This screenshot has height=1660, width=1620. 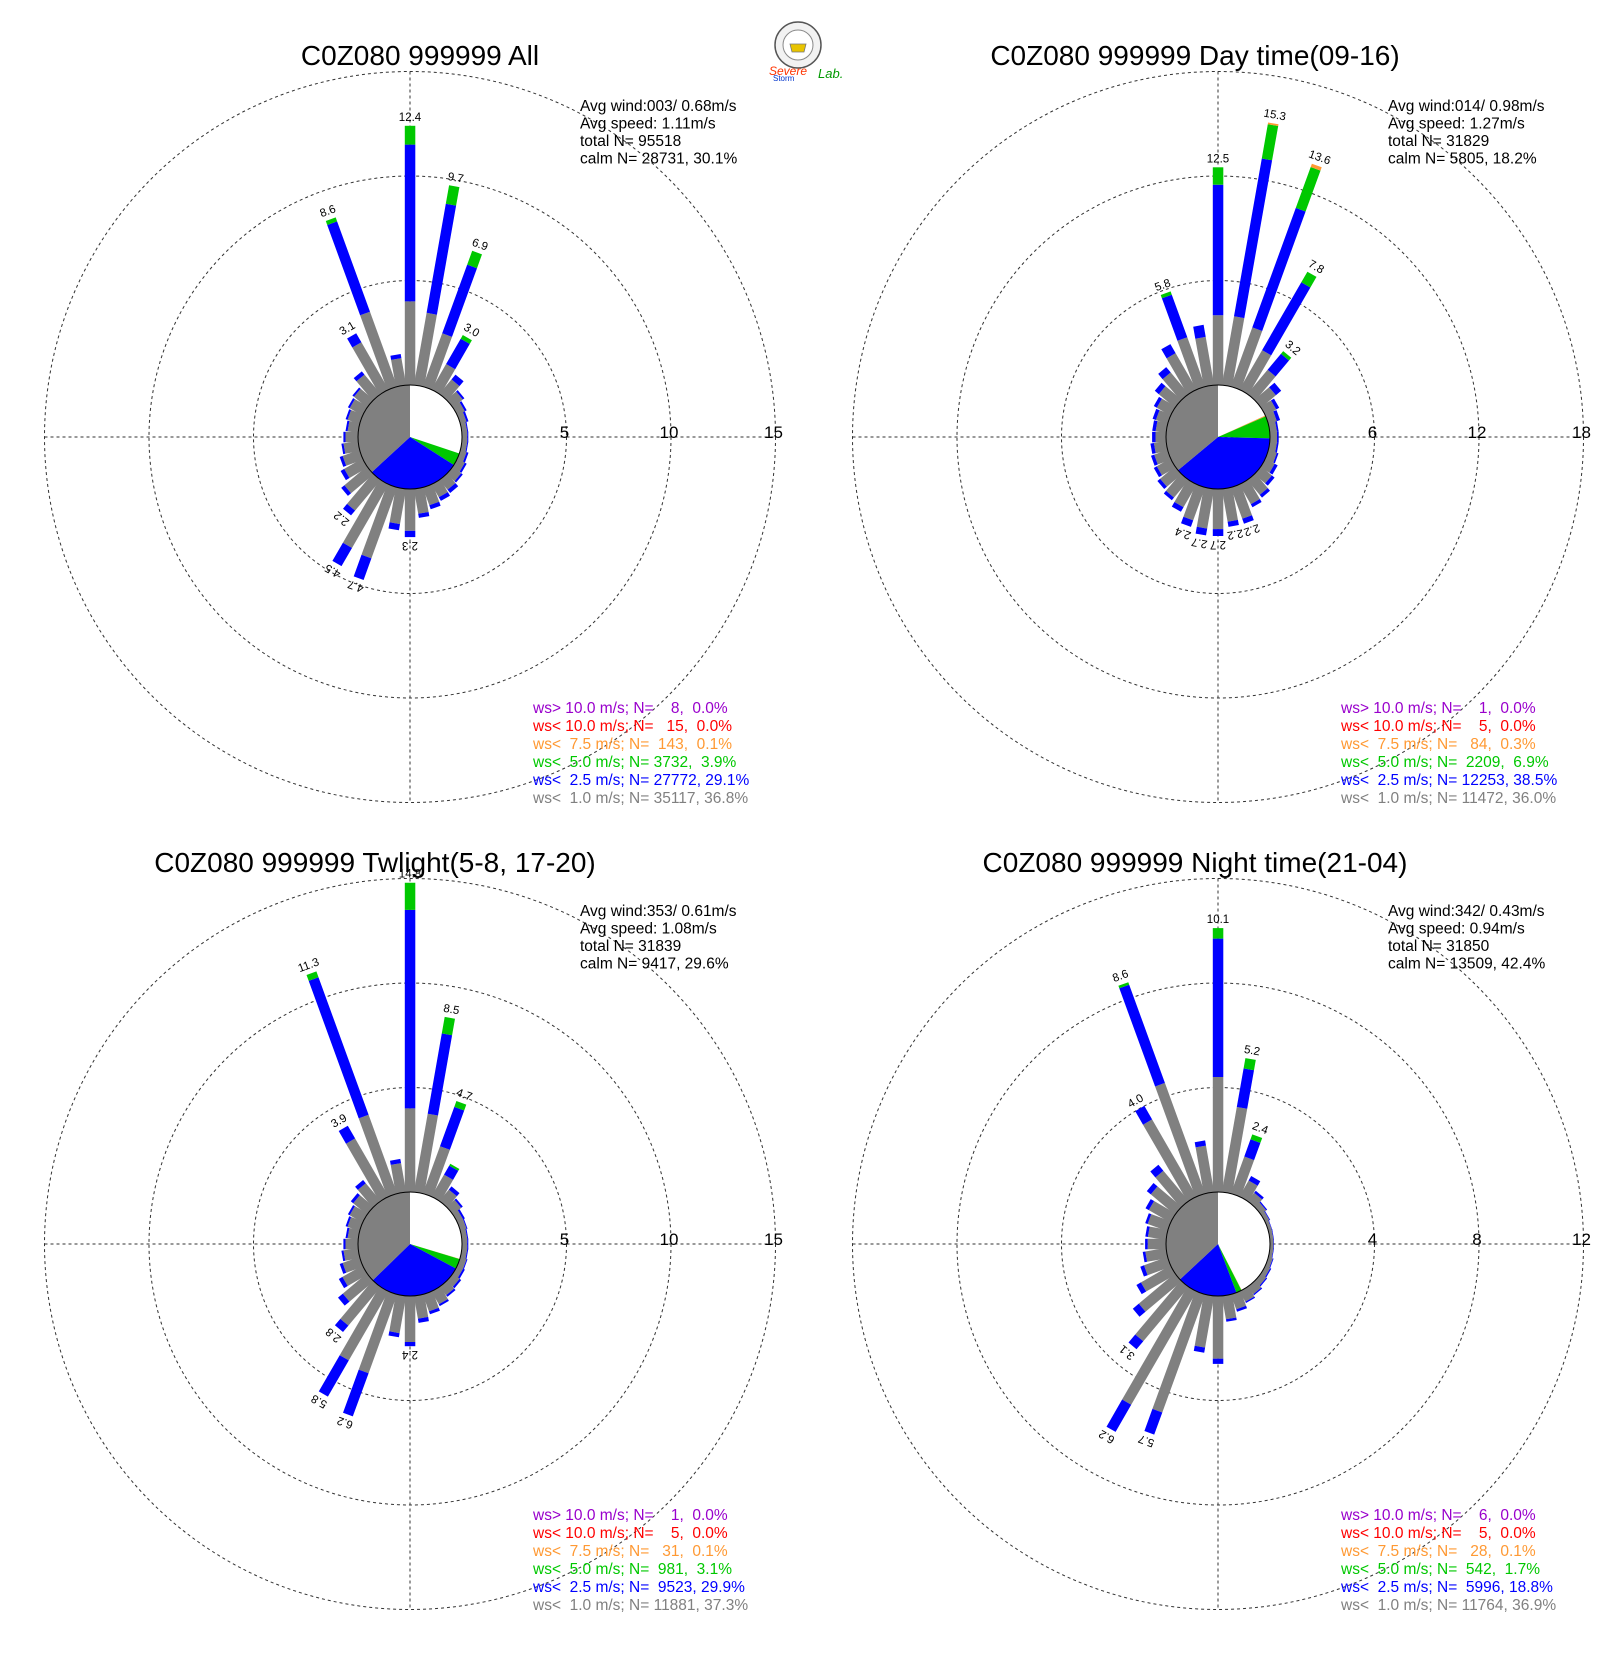 What do you see at coordinates (632, 1569) in the screenshot?
I see `legend-entry: ws< 5.0 m/s; N= 981, 3.1%` at bounding box center [632, 1569].